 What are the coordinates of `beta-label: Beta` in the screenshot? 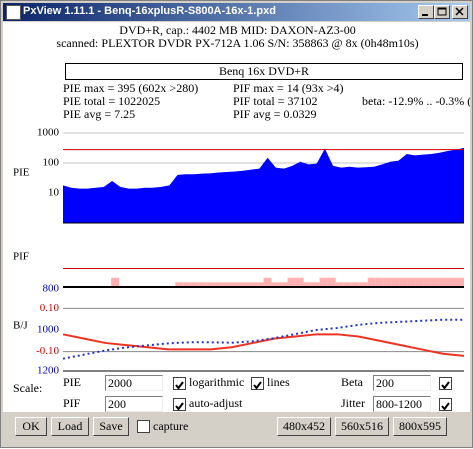 It's located at (352, 382).